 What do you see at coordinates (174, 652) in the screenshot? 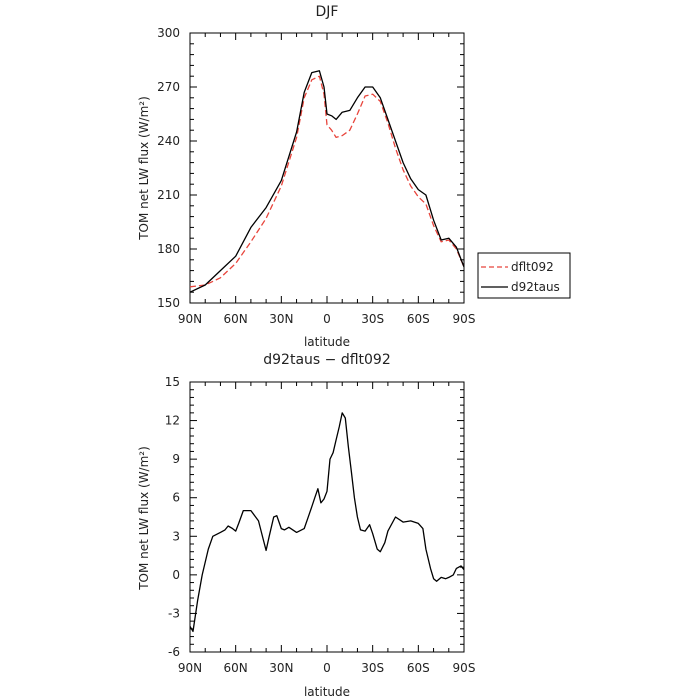
I see `y-tick-label: -6` at bounding box center [174, 652].